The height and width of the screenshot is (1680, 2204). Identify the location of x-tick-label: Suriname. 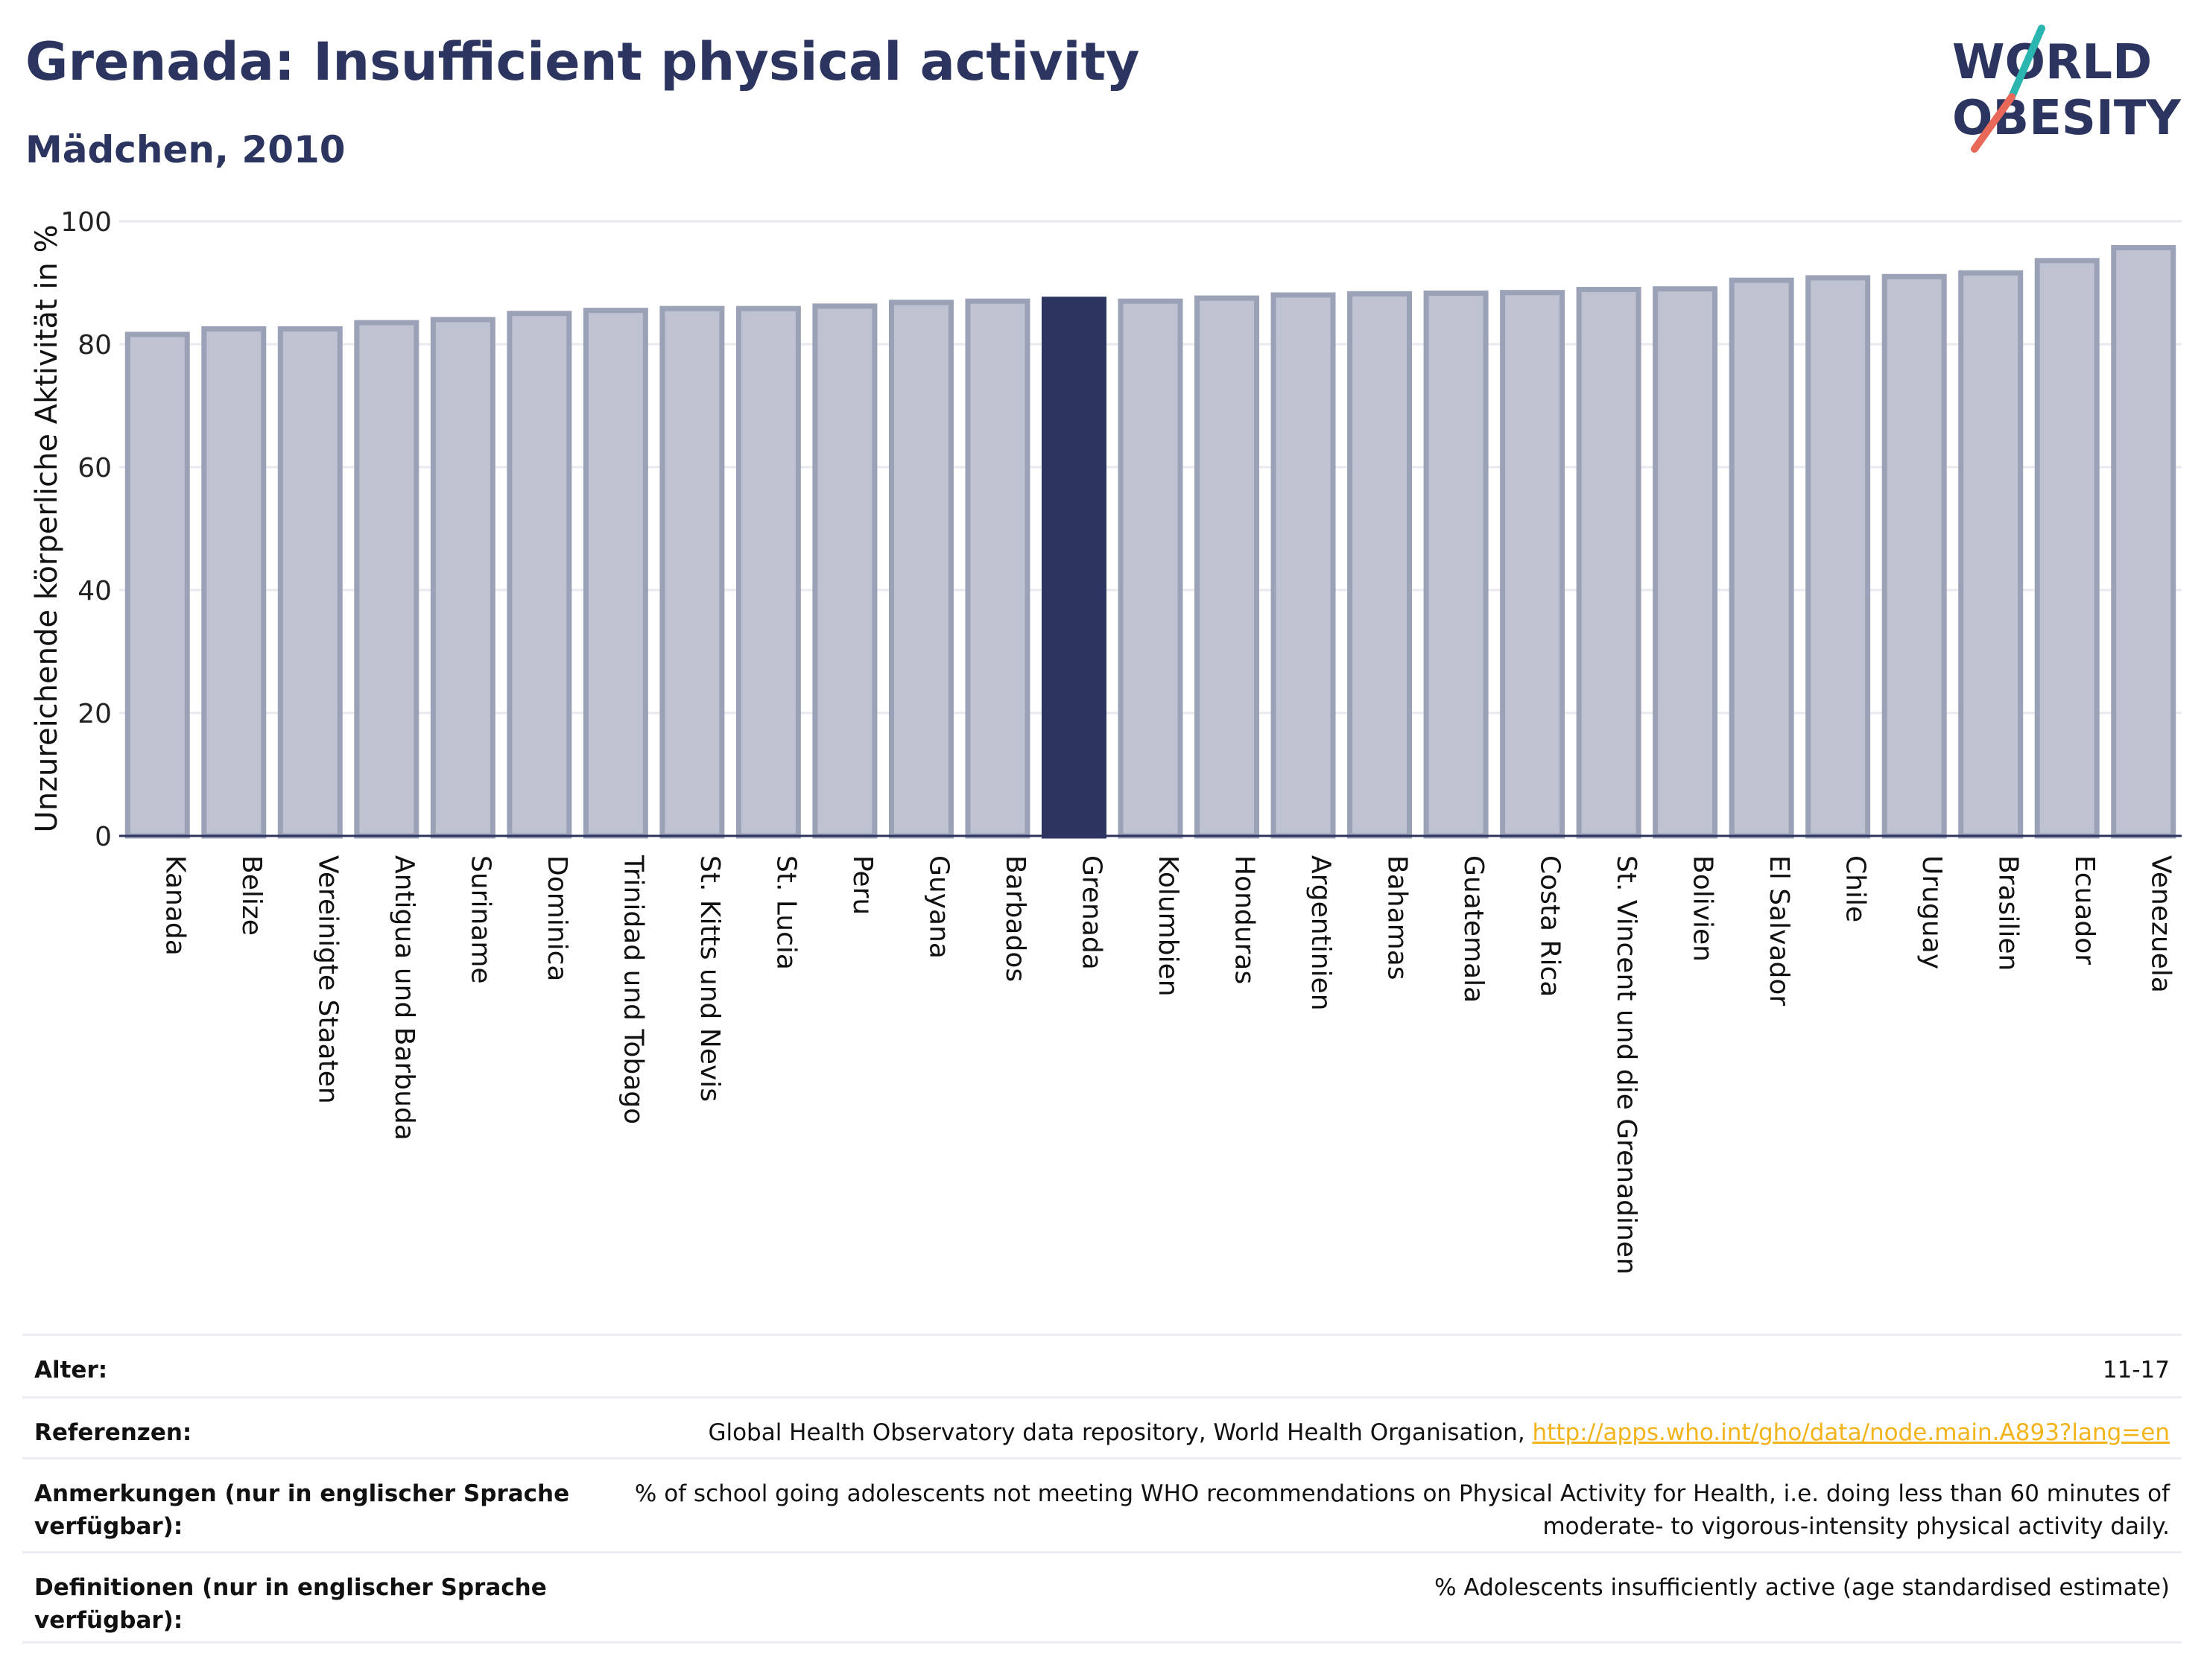
(480, 919).